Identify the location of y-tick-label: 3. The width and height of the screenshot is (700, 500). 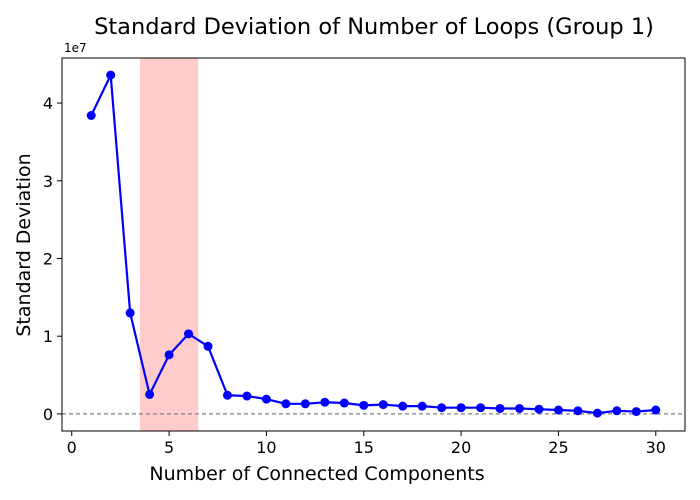
(48, 181).